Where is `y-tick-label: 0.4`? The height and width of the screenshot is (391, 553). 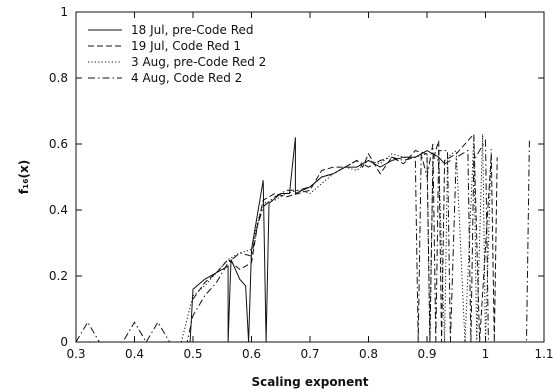
y-tick-label: 0.4 is located at coordinates (58, 210).